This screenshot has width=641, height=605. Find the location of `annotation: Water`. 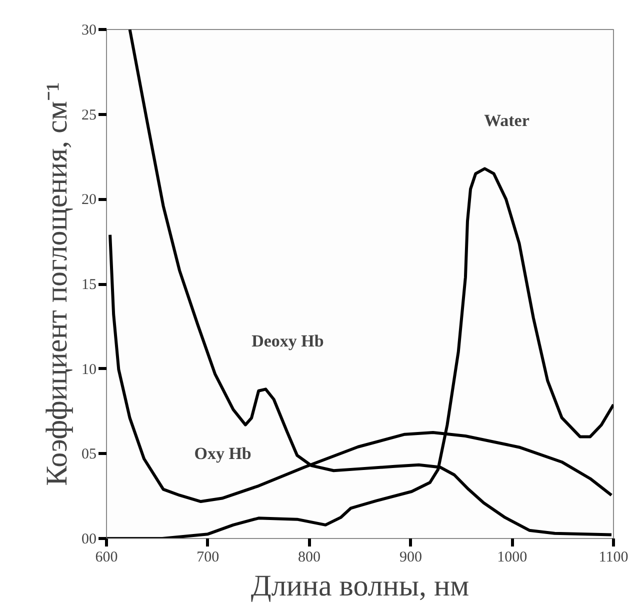

annotation: Water is located at coordinates (507, 120).